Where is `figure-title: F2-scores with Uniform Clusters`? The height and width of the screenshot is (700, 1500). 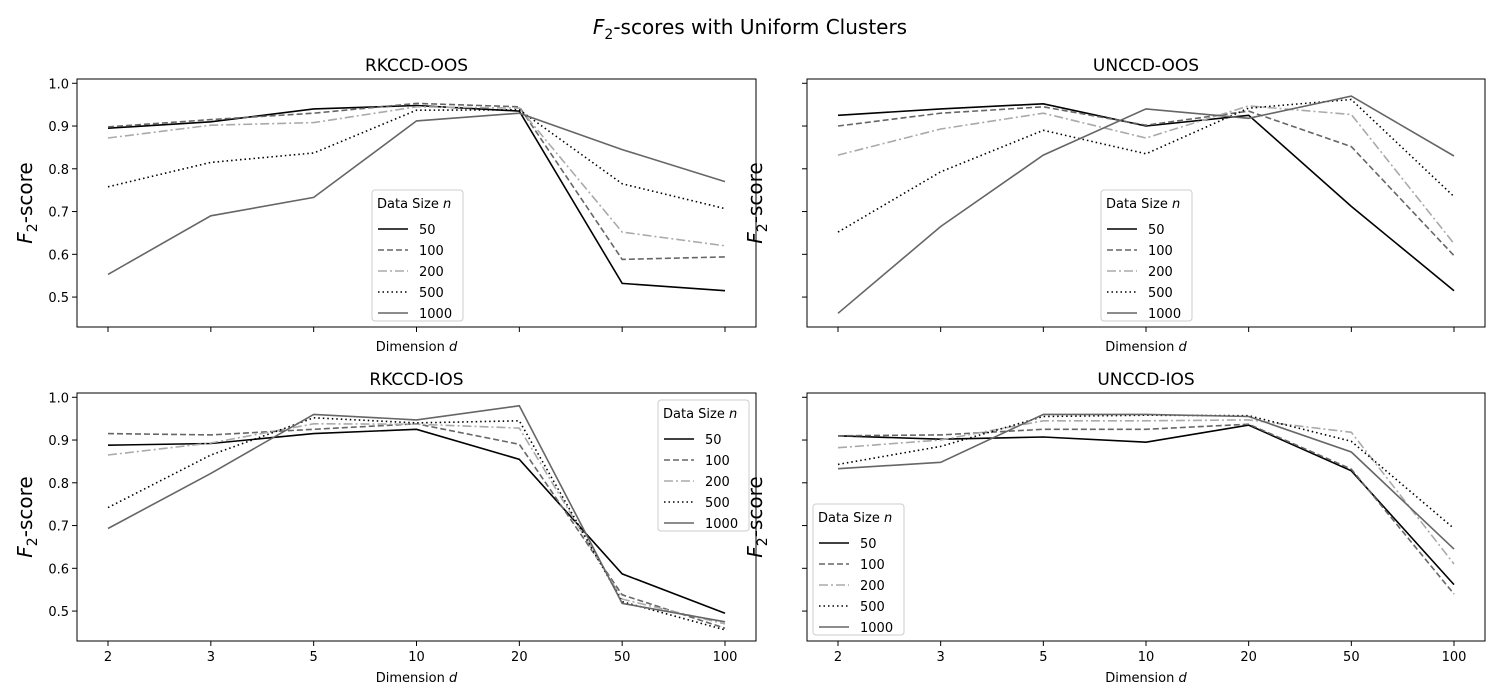
figure-title: F2-scores with Uniform Clusters is located at coordinates (750, 29).